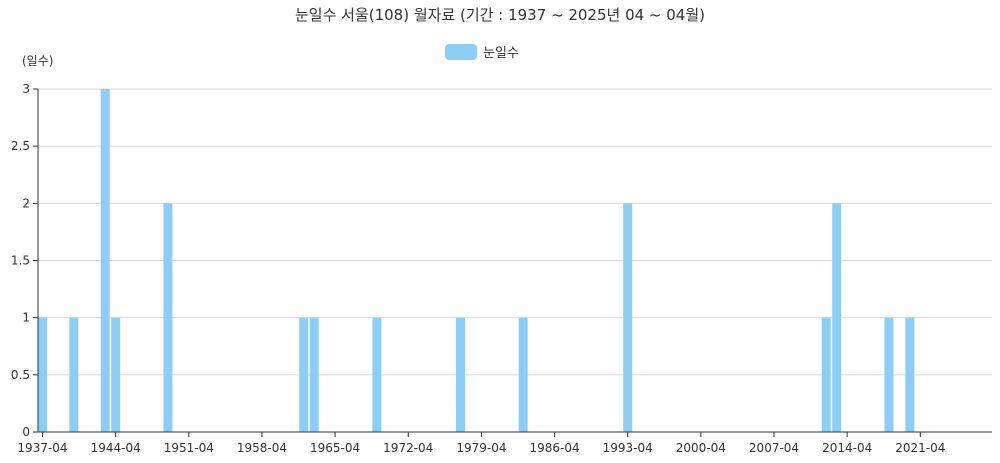  I want to click on bar: 2020-04: 1, so click(909, 375).